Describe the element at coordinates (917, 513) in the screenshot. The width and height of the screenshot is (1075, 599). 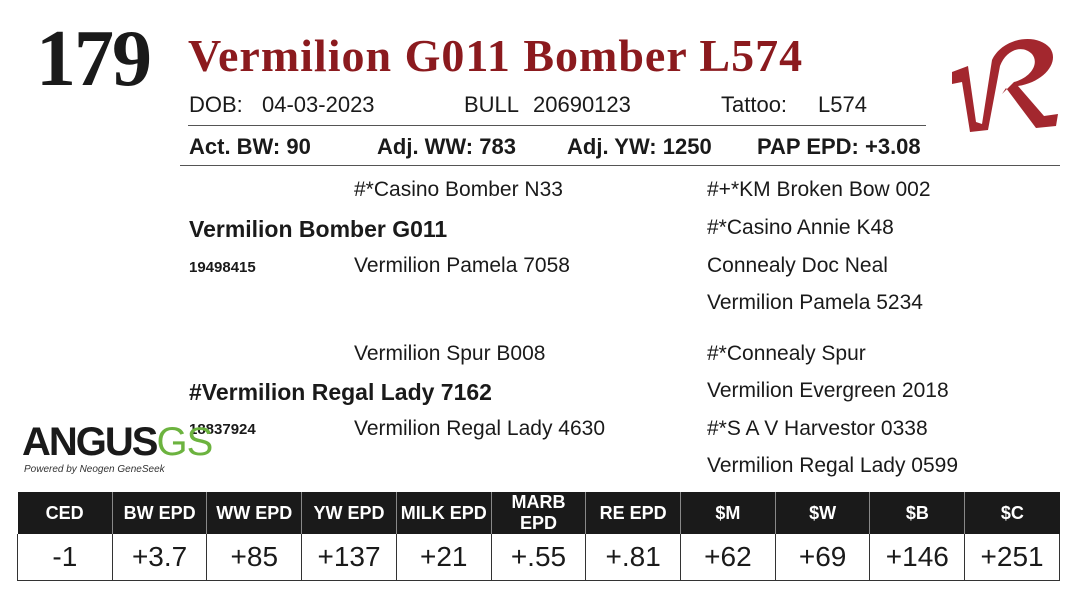
I see `epd-header-b: $B` at that location.